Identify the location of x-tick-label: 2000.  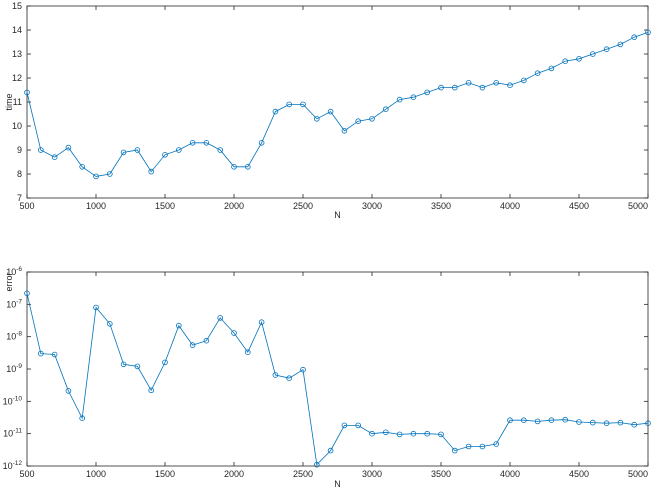
(234, 206).